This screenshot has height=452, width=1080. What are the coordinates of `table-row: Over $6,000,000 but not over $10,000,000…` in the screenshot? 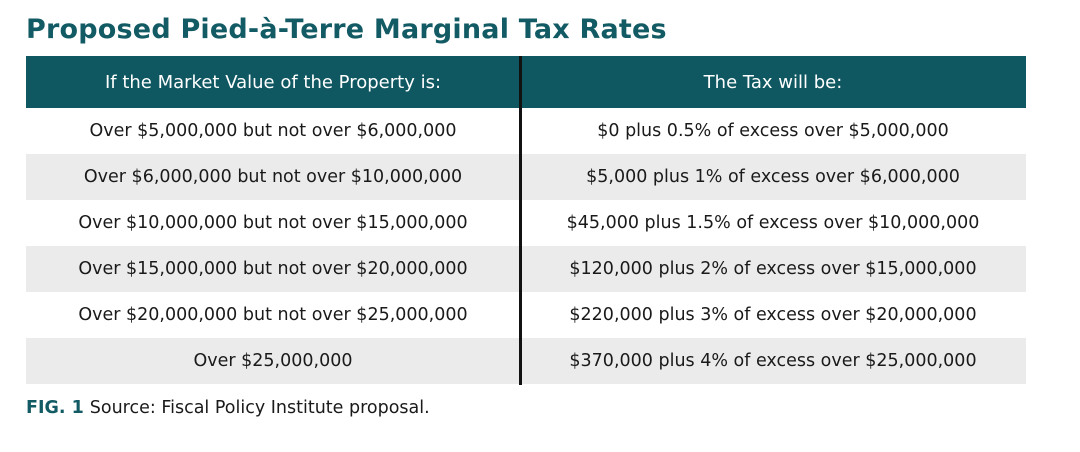 It's located at (526, 177).